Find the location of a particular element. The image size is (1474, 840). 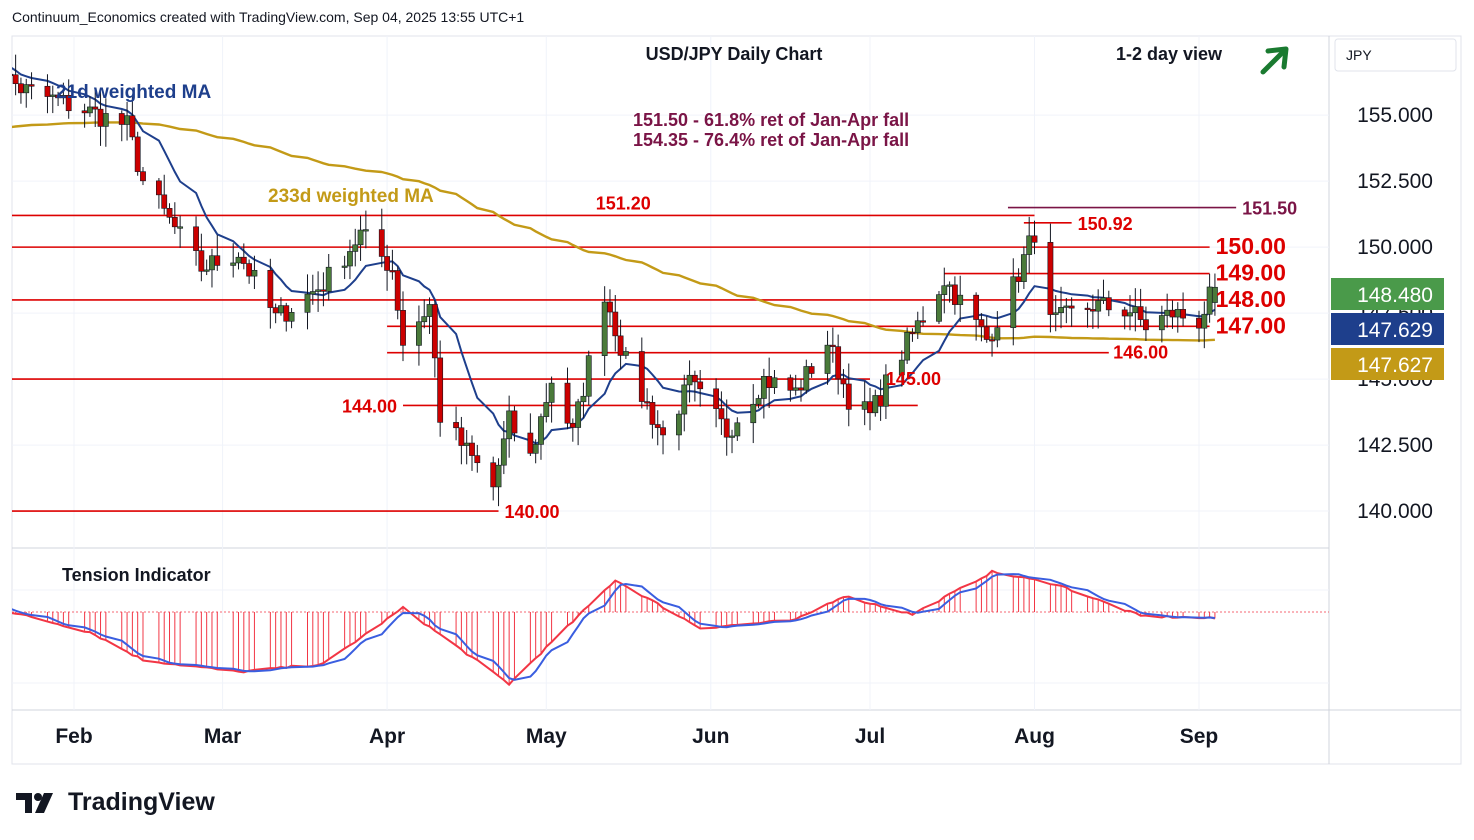

x-tick-label: Mar is located at coordinates (222, 736).